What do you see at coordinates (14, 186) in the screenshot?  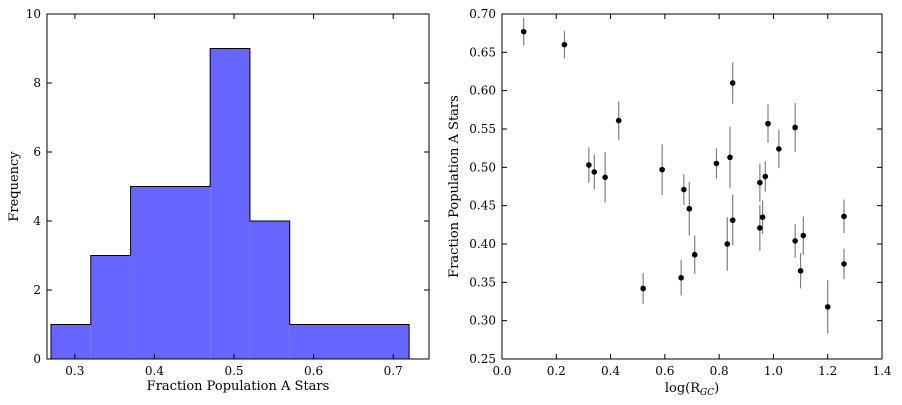 I see `histogram-y-axis-label: Frequency` at bounding box center [14, 186].